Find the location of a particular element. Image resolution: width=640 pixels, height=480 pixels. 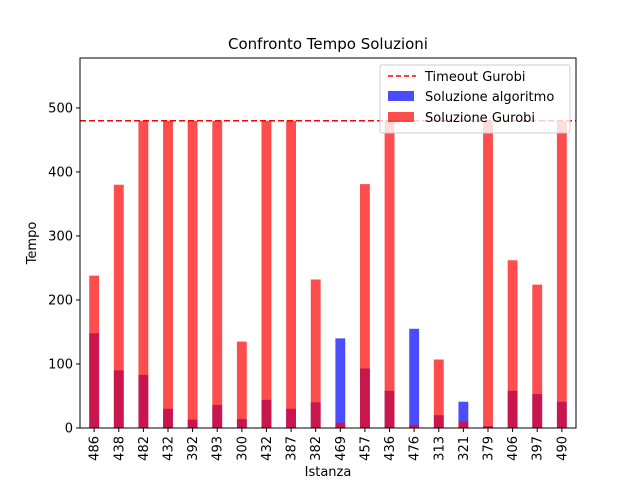

x-tick-label: 490 is located at coordinates (562, 448).